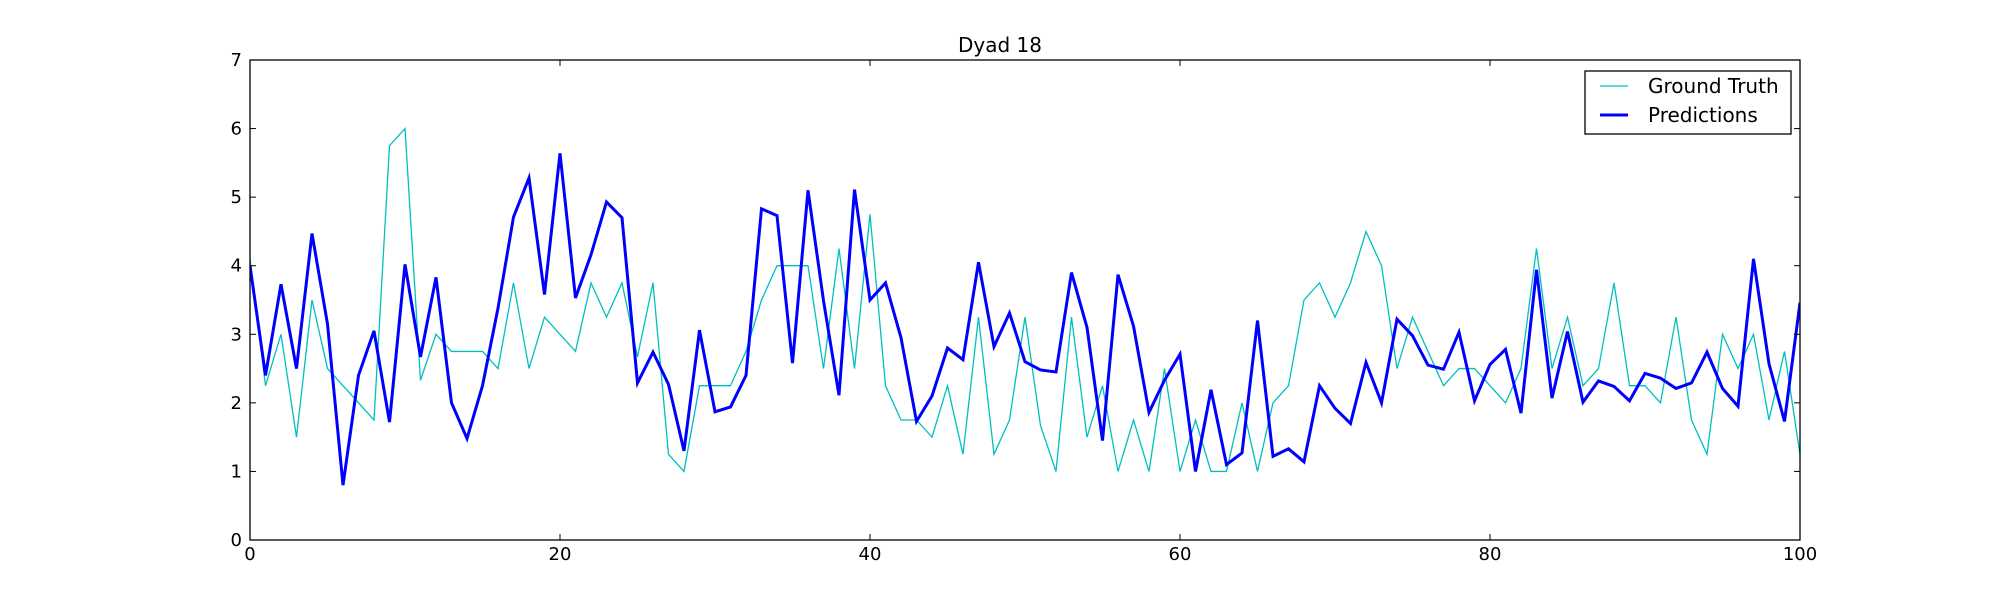  Describe the element at coordinates (1703, 115) in the screenshot. I see `legend-label-predictions: Predictions` at that location.